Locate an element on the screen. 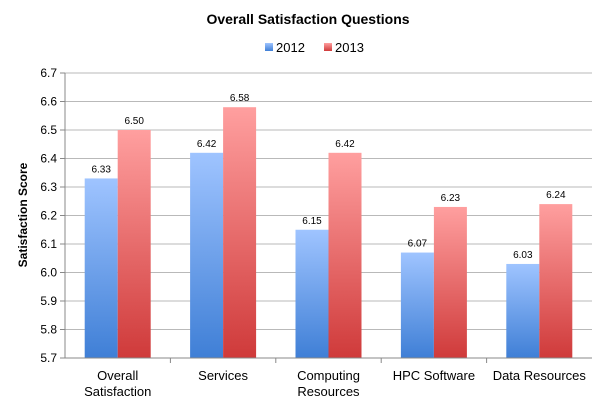 Image resolution: width=600 pixels, height=408 pixels. legend: 2012 2013 is located at coordinates (314, 47).